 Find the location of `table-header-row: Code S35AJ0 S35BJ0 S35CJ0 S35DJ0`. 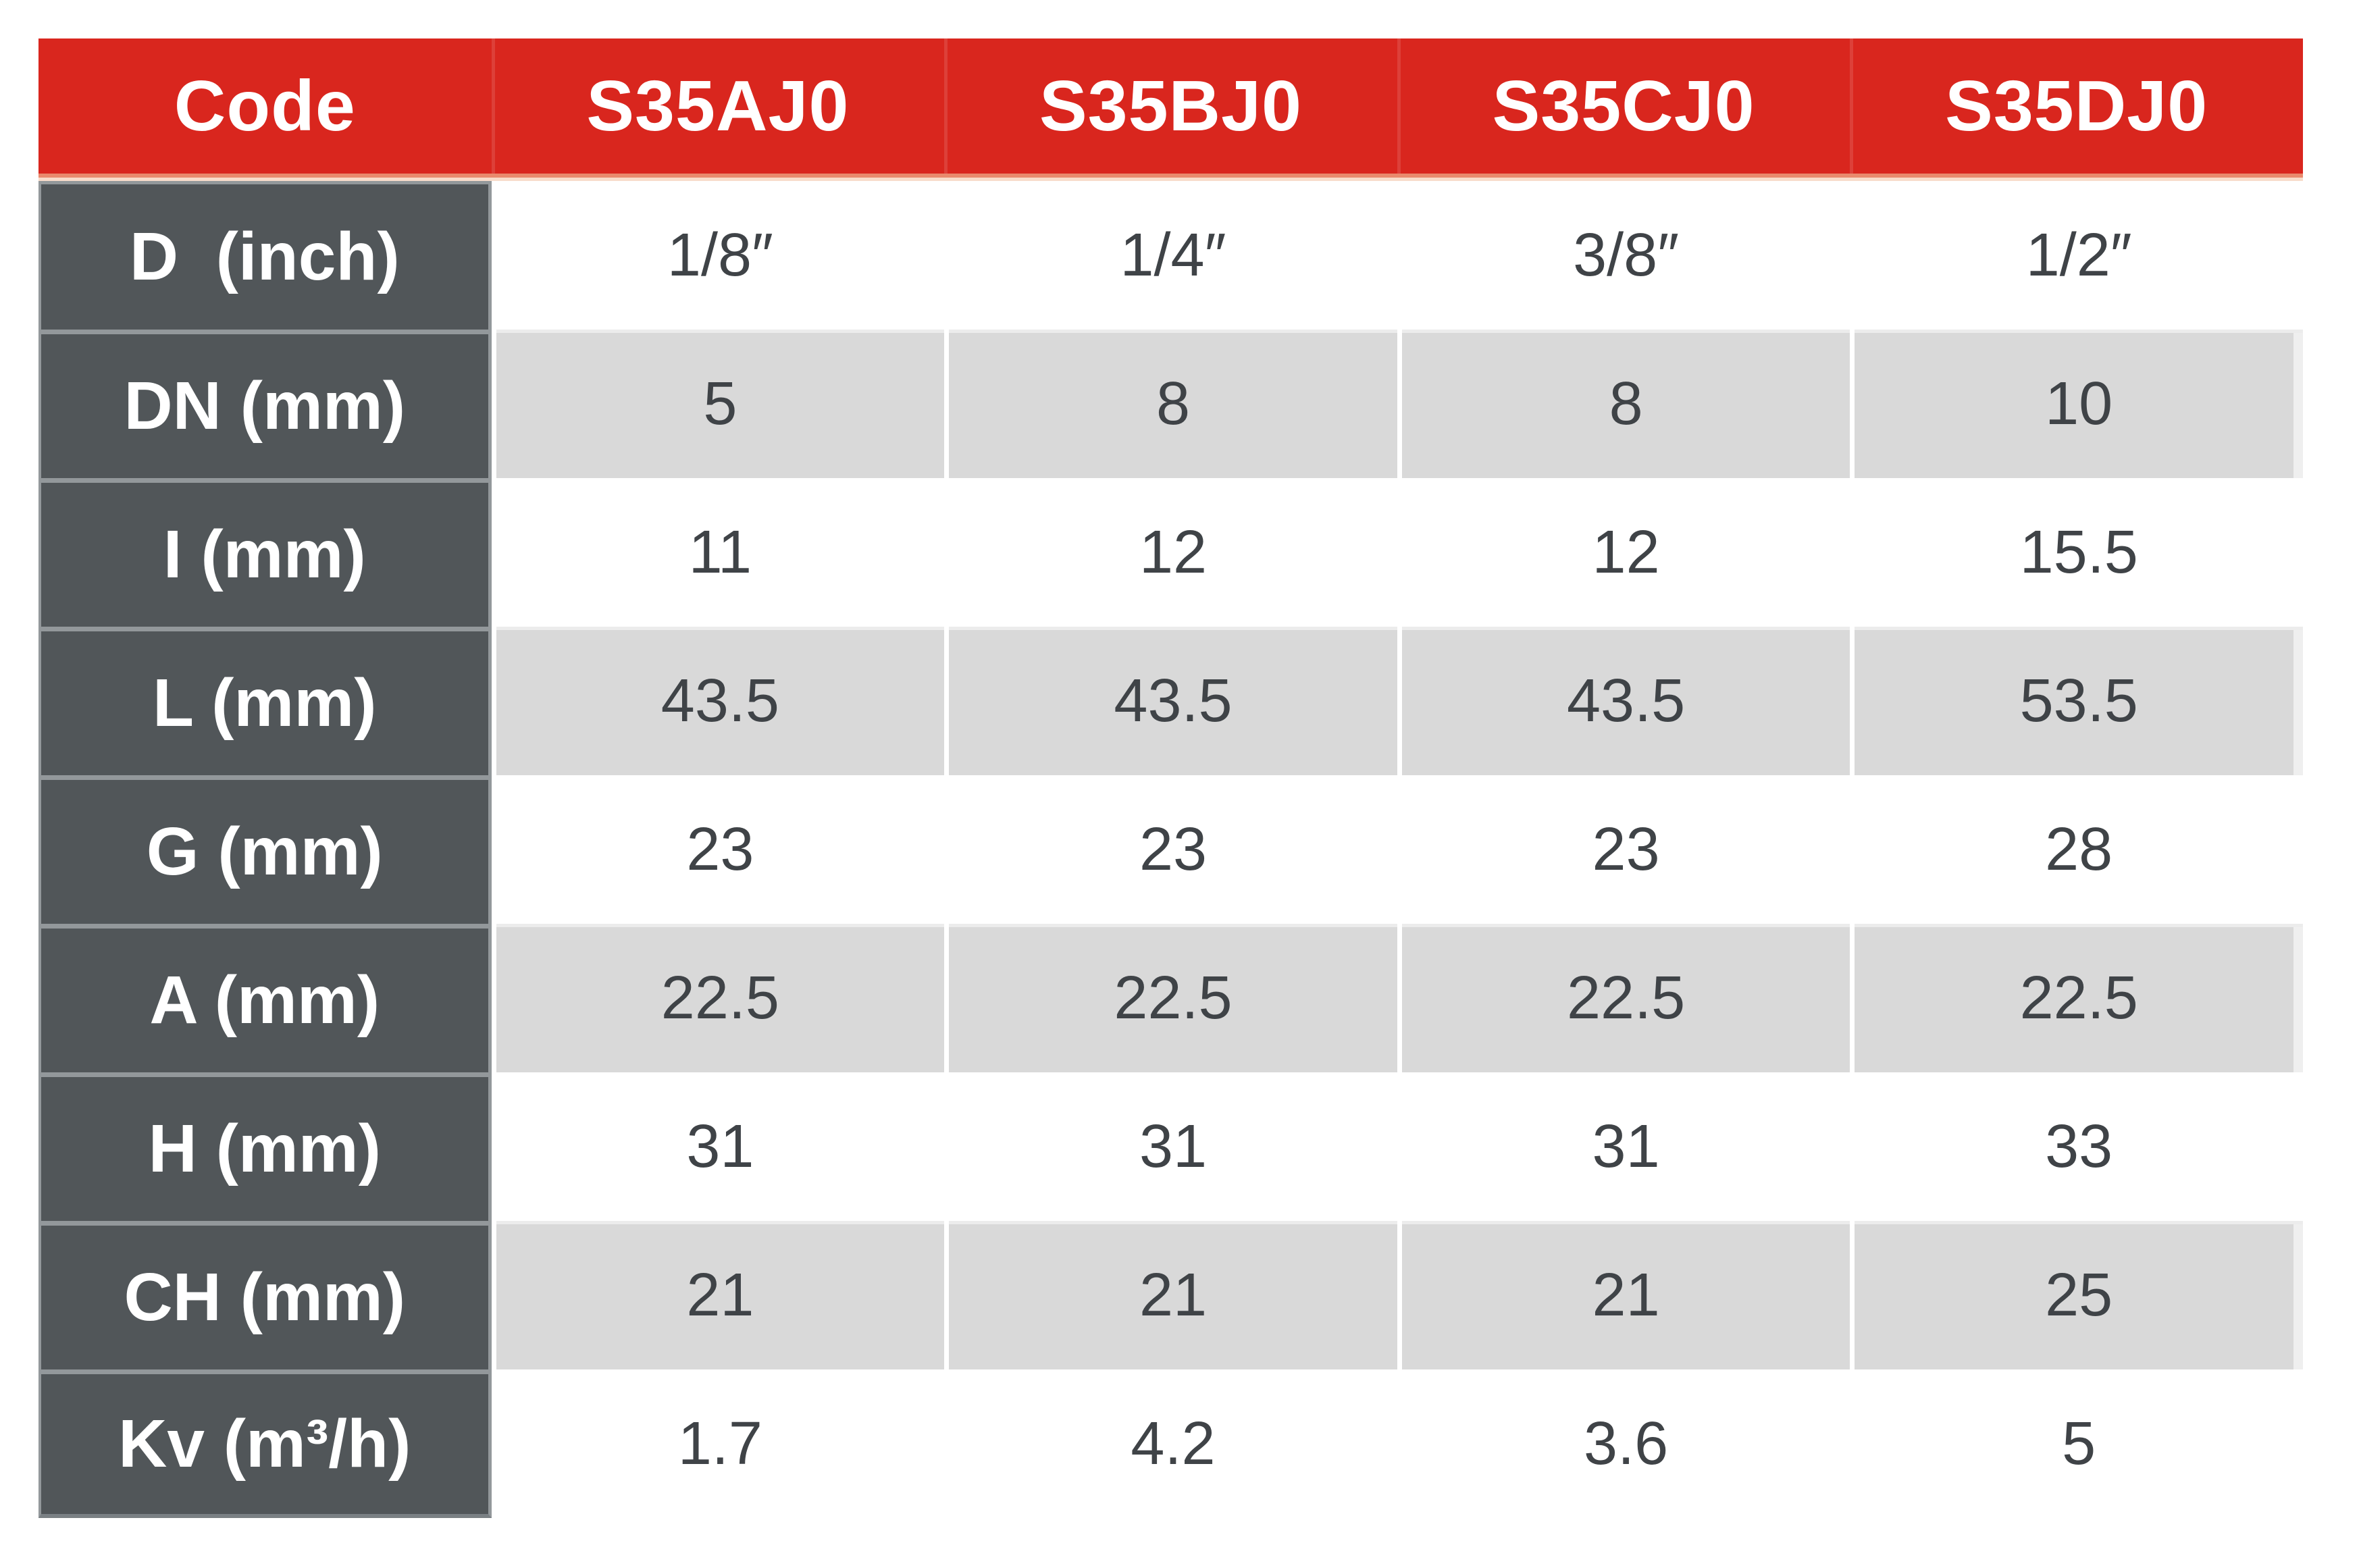

table-header-row: Code S35AJ0 S35BJ0 S35CJ0 S35DJ0 is located at coordinates (1170, 108).